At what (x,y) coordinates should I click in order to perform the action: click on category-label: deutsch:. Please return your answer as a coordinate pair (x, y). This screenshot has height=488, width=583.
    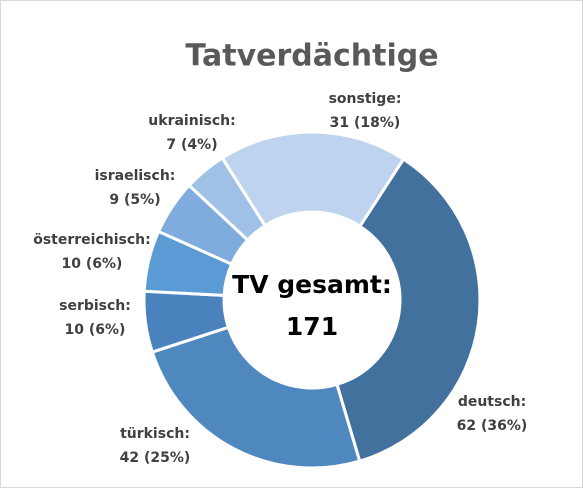
    Looking at the image, I should click on (492, 402).